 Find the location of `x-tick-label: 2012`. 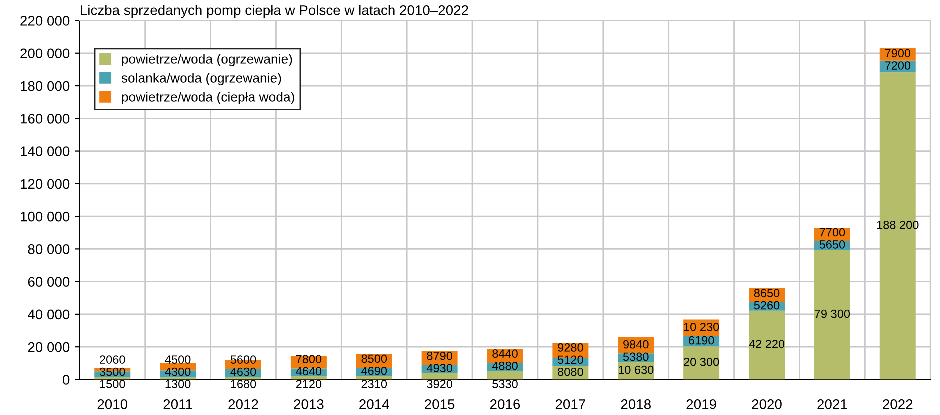

x-tick-label: 2012 is located at coordinates (243, 405).